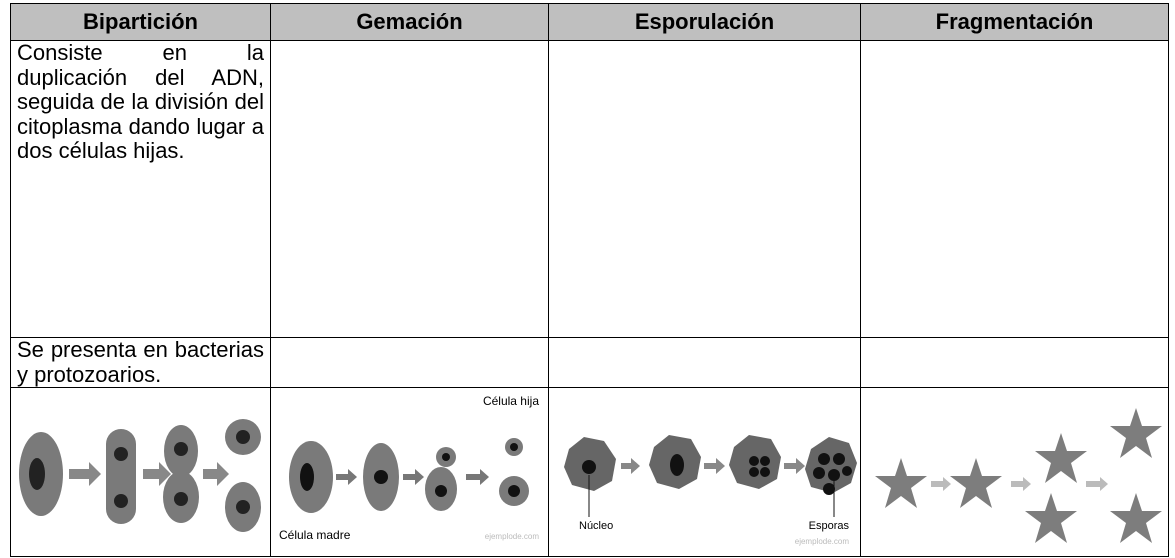 The image size is (1175, 558). What do you see at coordinates (1018, 475) in the screenshot?
I see `fragmentation-illustration` at bounding box center [1018, 475].